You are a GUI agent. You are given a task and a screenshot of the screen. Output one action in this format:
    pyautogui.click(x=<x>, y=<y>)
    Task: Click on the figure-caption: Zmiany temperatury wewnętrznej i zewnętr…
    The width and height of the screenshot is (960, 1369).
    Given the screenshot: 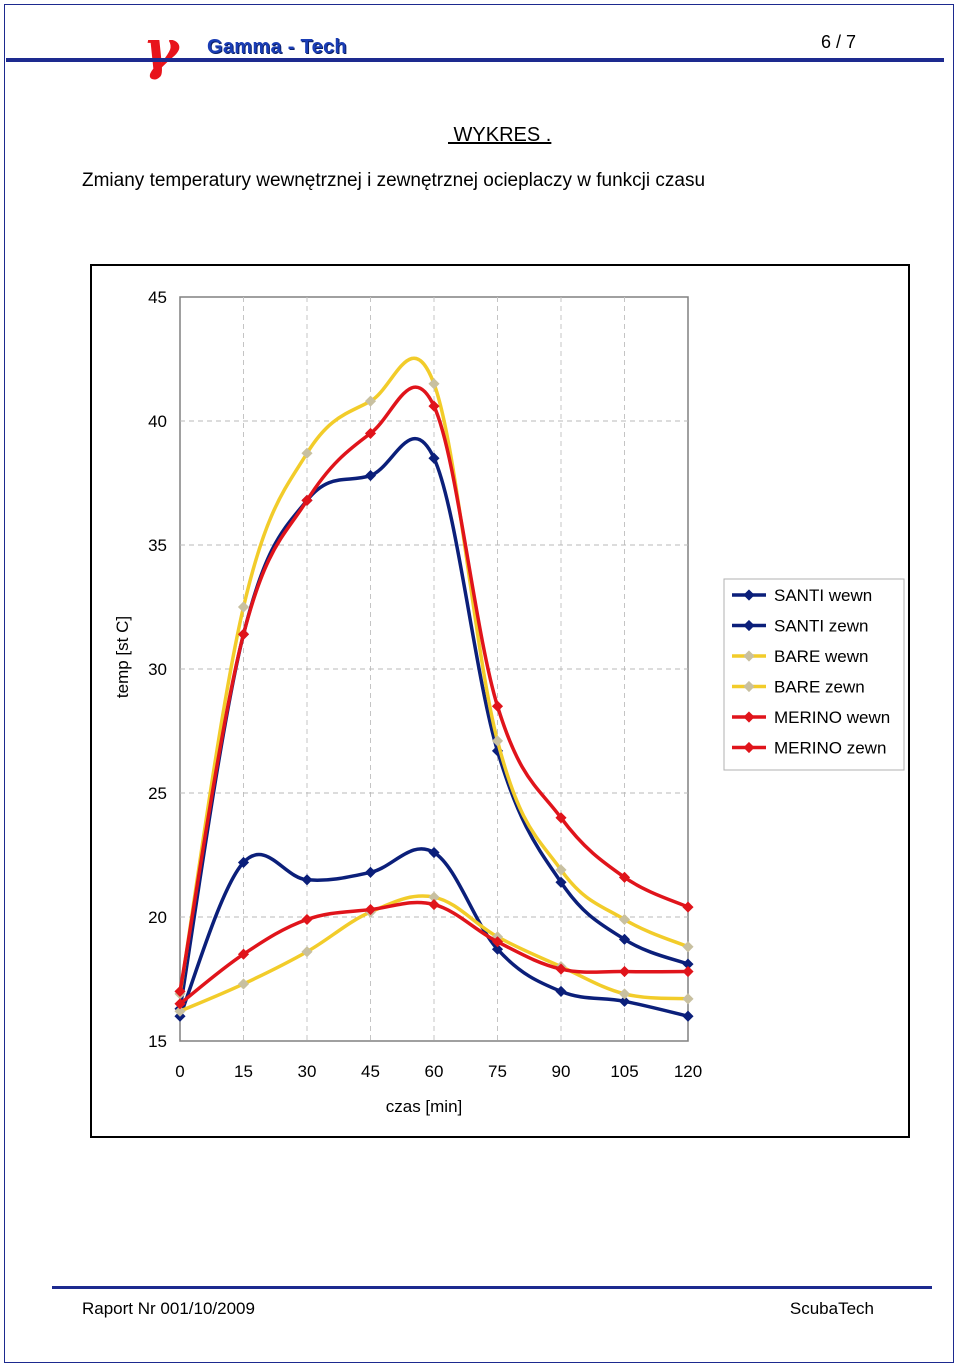 What is the action you would take?
    pyautogui.click(x=394, y=180)
    